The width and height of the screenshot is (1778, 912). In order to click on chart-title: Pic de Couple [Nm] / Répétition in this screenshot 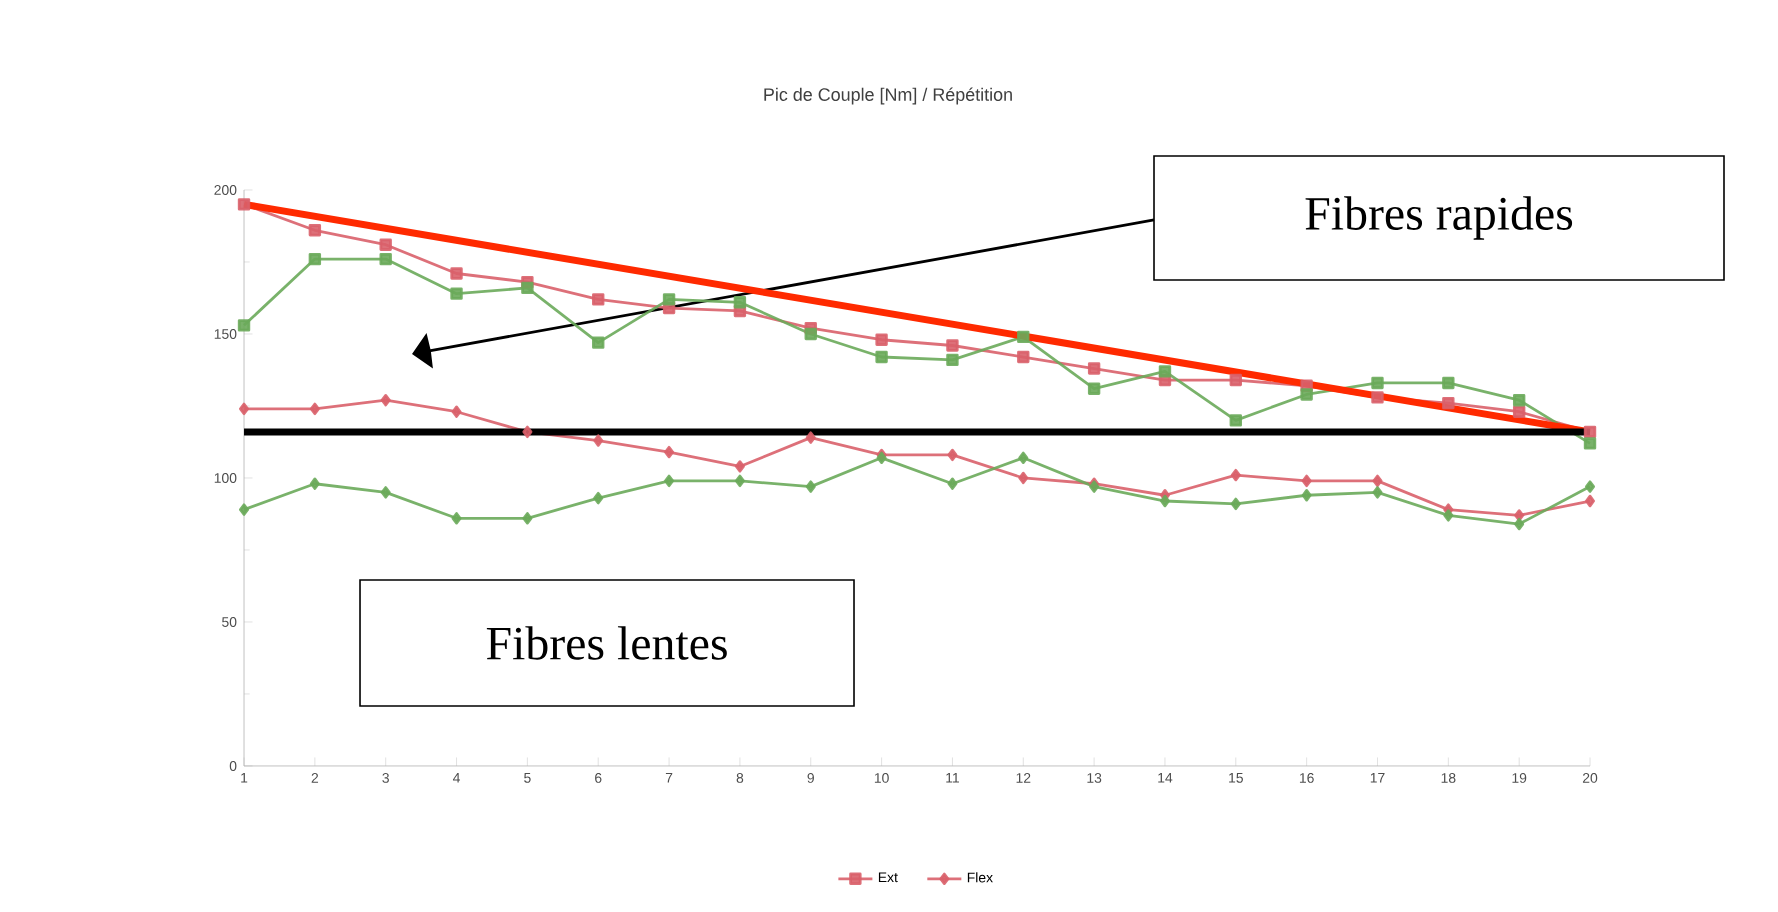, I will do `click(888, 96)`.